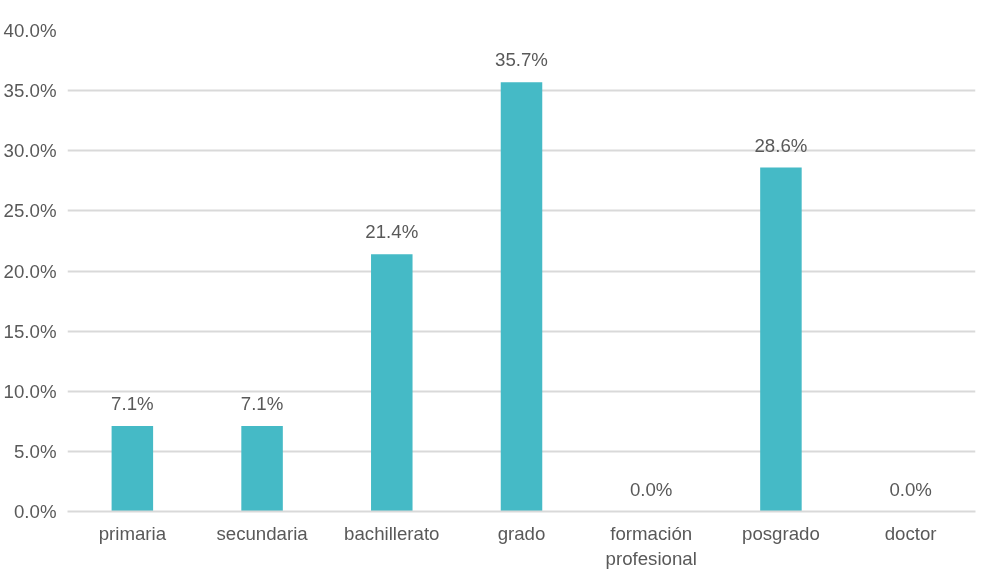 Image resolution: width=1005 pixels, height=571 pixels. Describe the element at coordinates (30, 331) in the screenshot. I see `y-tick-label: 15.0%` at that location.